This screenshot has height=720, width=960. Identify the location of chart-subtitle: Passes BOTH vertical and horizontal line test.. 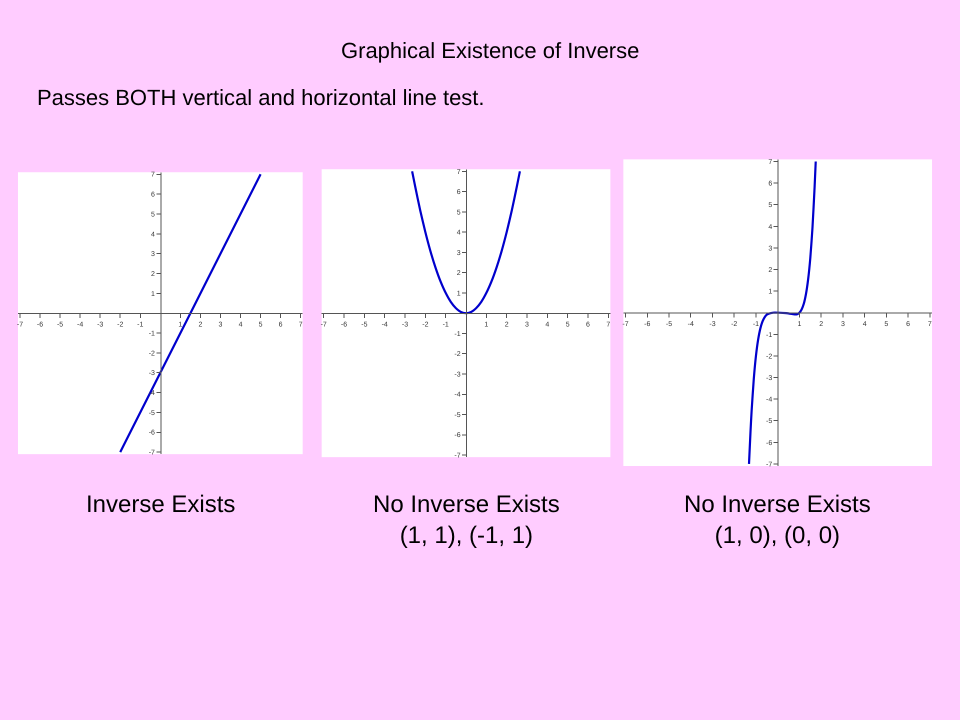
(261, 97).